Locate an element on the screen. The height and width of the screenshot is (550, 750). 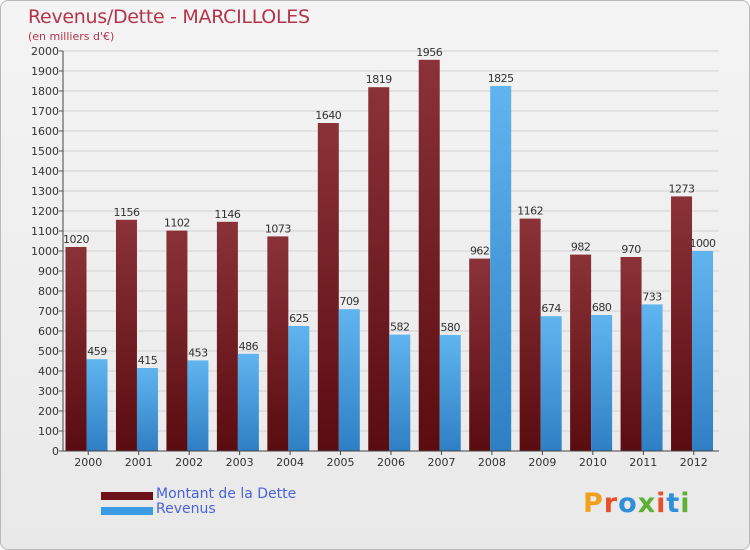
y-tick-label: 1700 is located at coordinates (45, 111).